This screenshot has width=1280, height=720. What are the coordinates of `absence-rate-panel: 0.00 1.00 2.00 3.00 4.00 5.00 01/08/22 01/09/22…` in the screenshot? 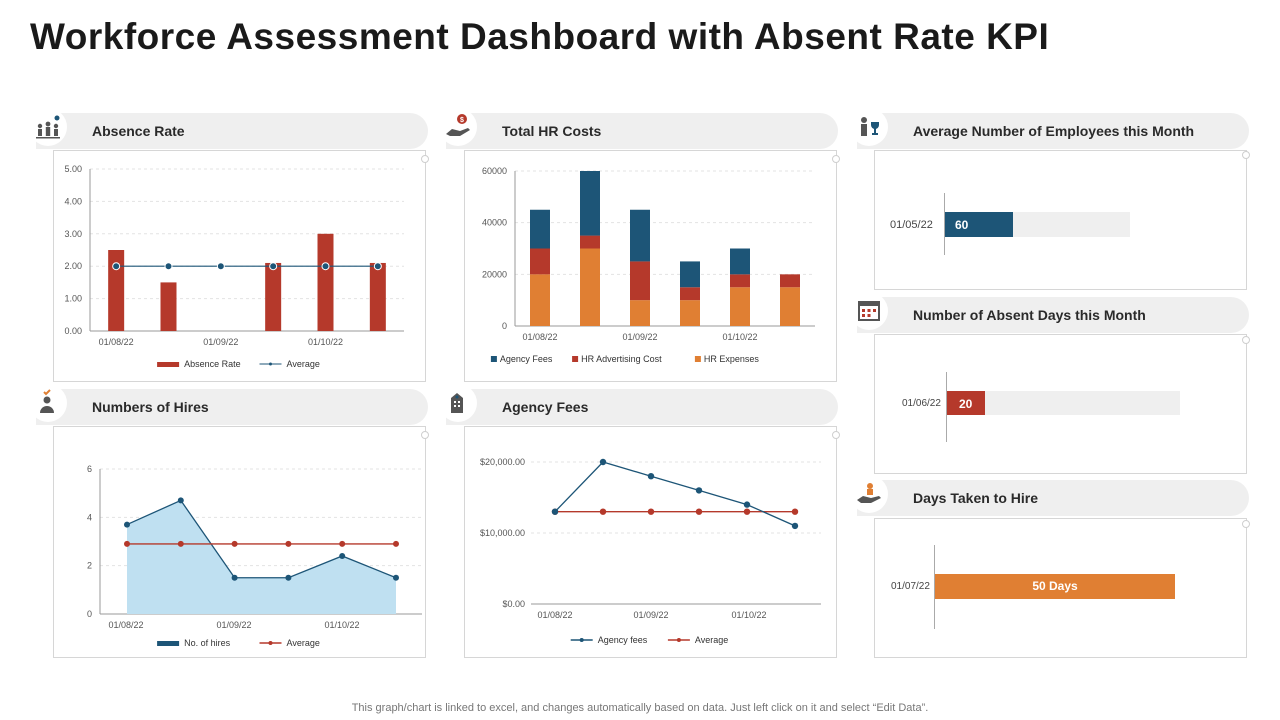 It's located at (239, 266).